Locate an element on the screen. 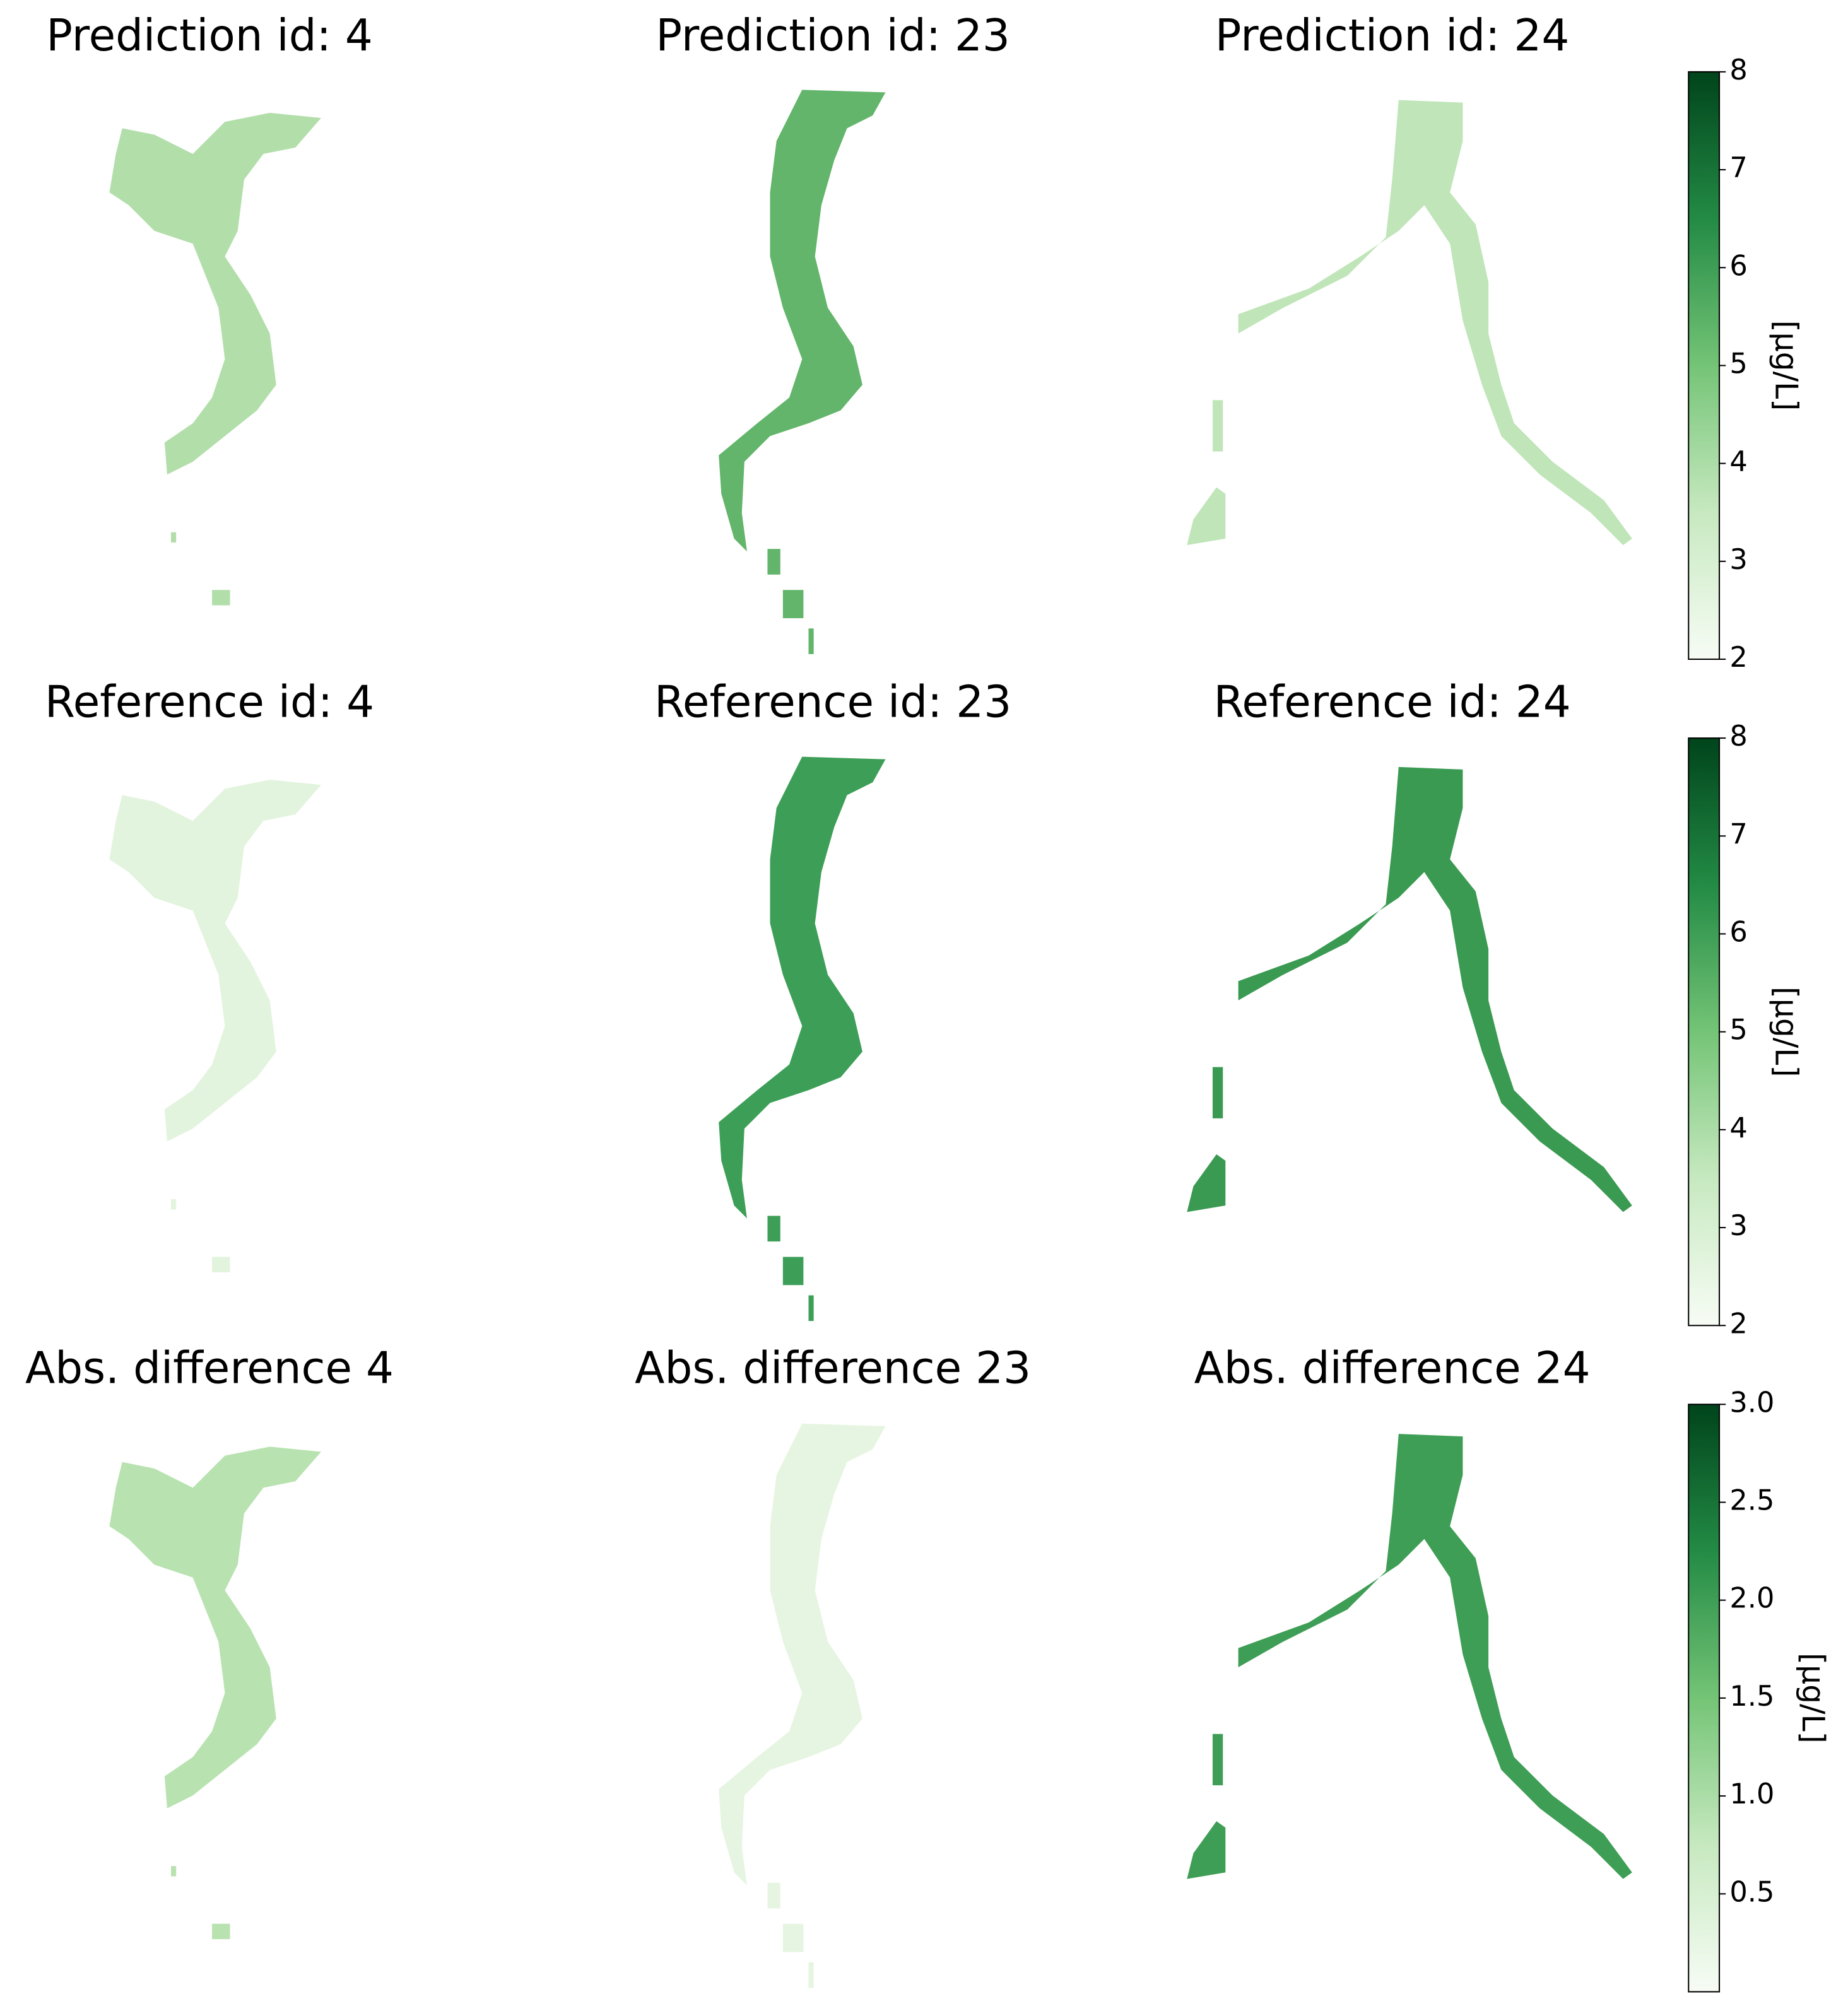 This screenshot has height=2011, width=1848. panel-title: Reference id: 23 is located at coordinates (832, 702).